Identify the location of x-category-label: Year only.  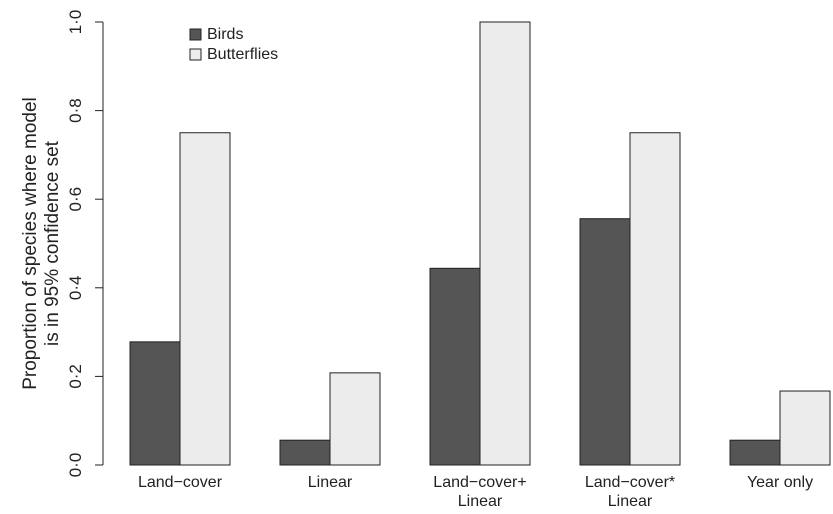
(780, 482).